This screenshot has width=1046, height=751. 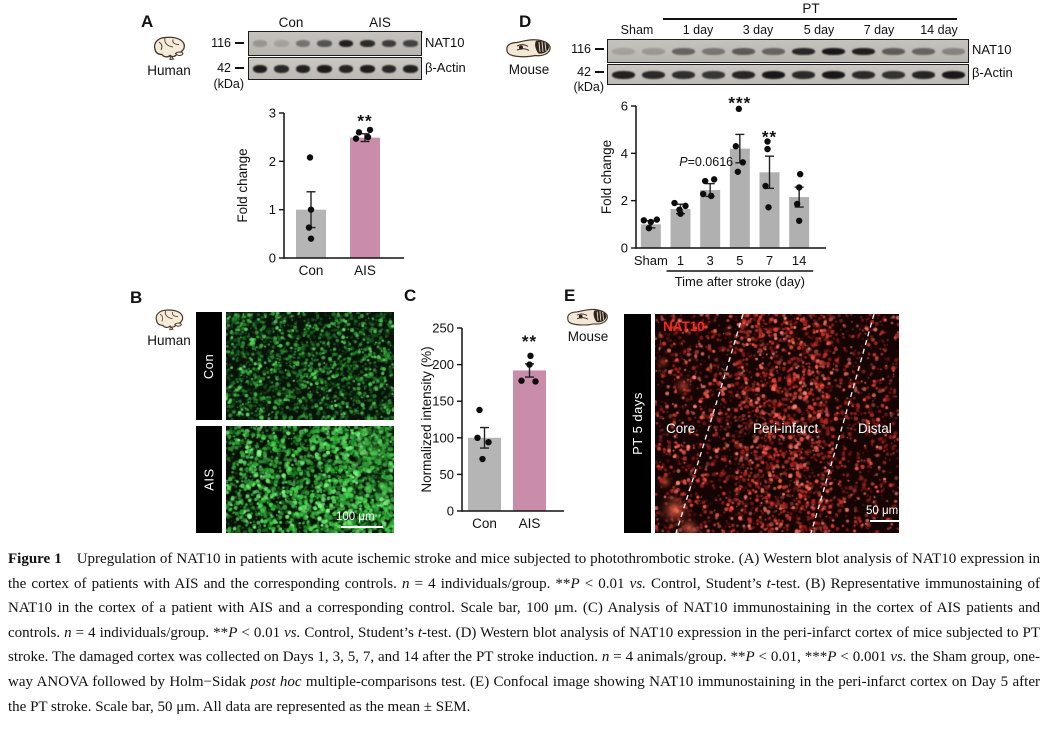 I want to click on immunostain-image-con, so click(x=310, y=366).